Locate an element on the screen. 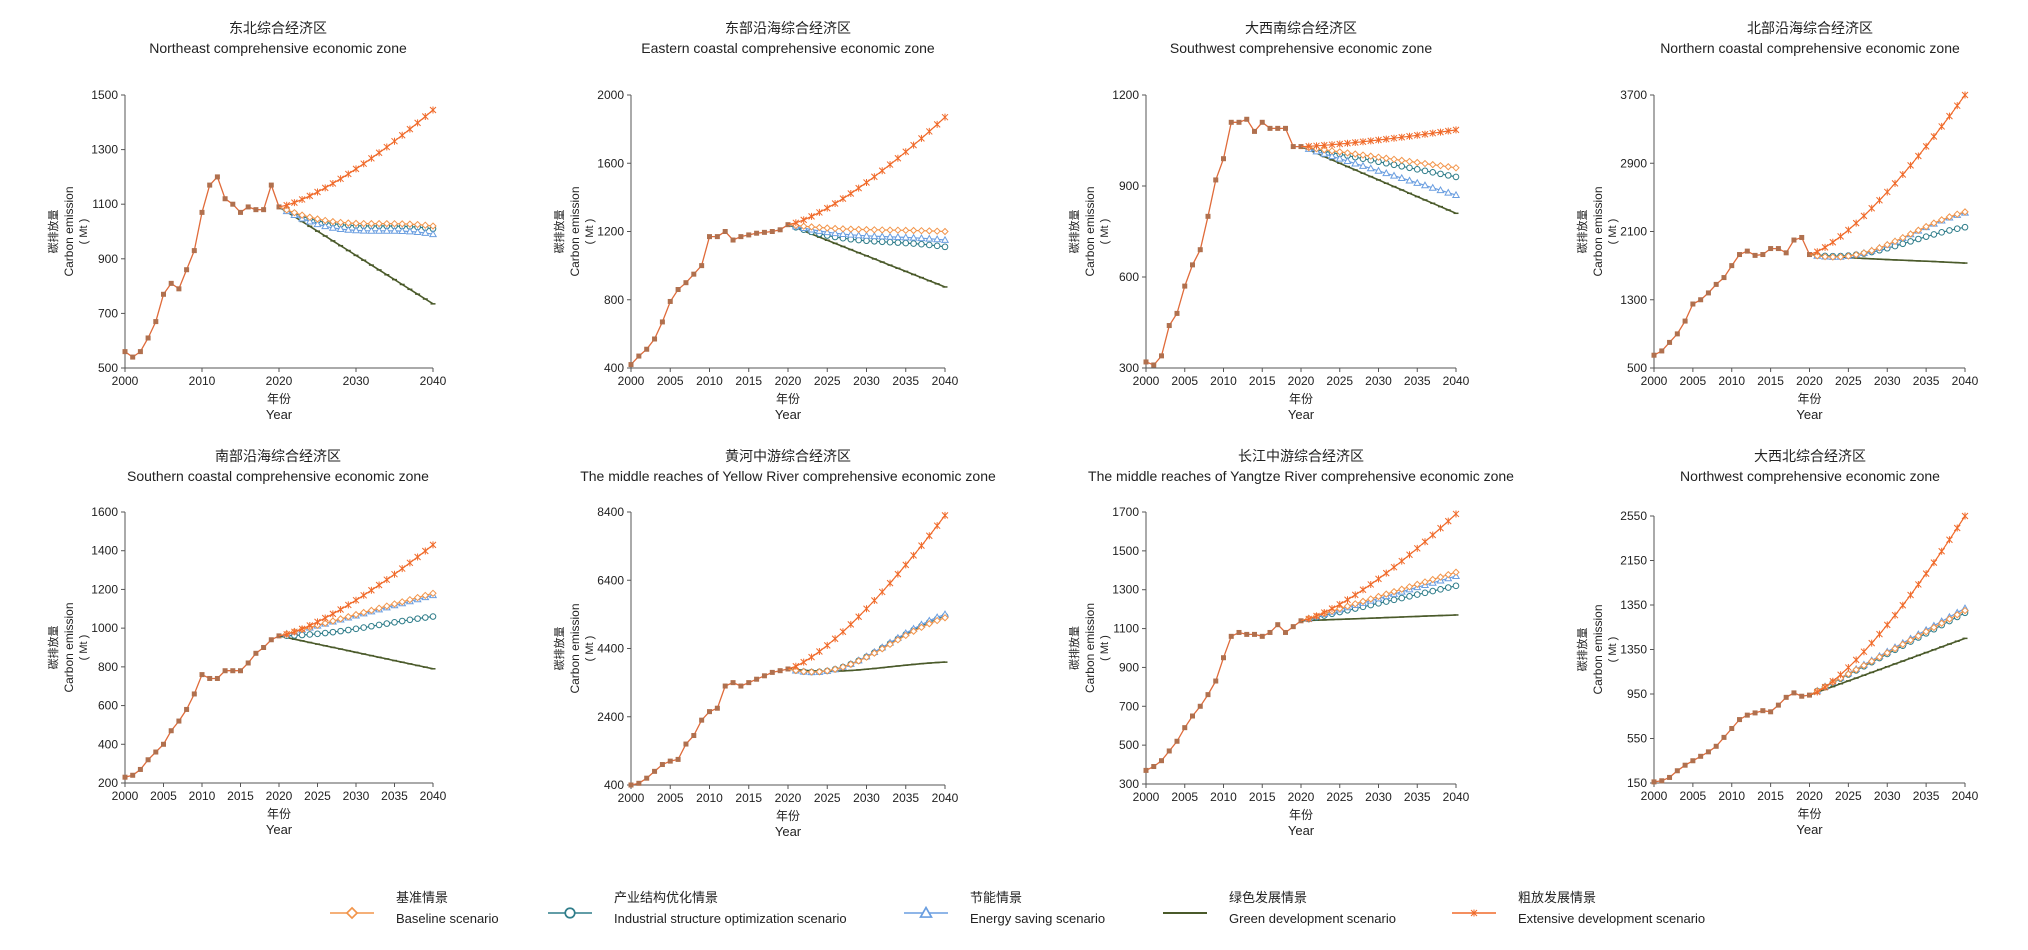  scenario-line-extensive is located at coordinates (866, 171).